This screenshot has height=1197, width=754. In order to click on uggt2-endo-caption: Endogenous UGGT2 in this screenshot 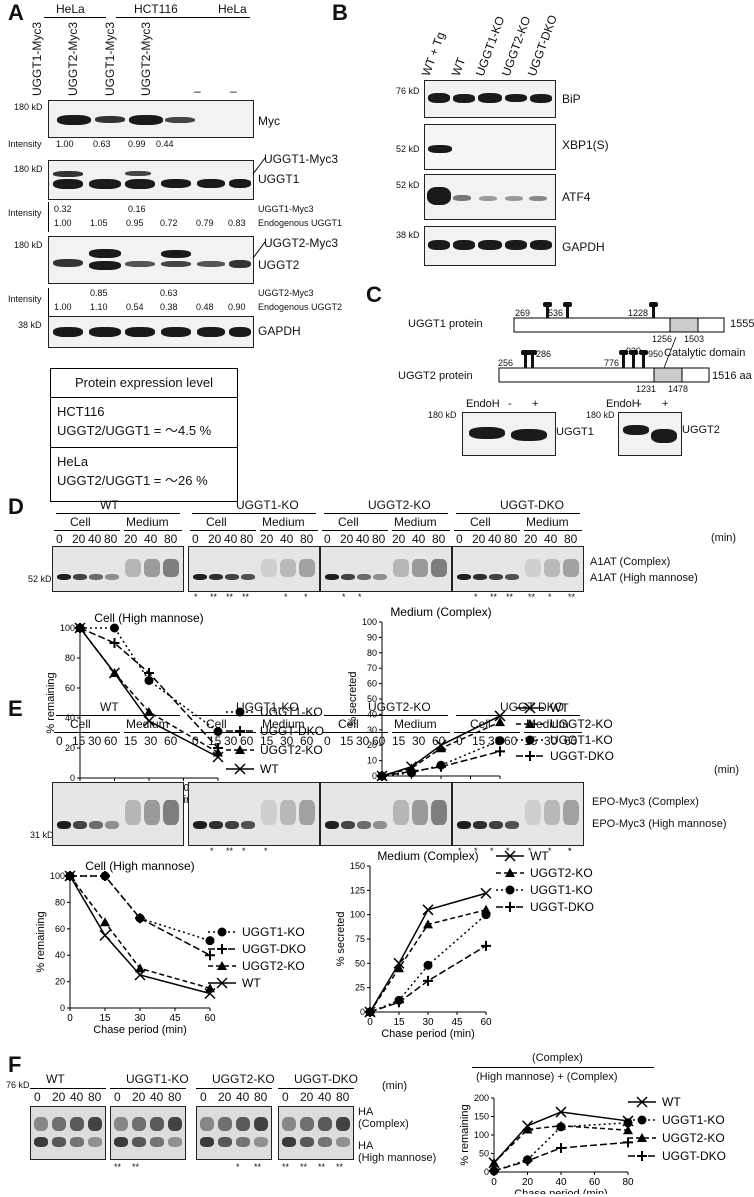, I will do `click(300, 307)`.